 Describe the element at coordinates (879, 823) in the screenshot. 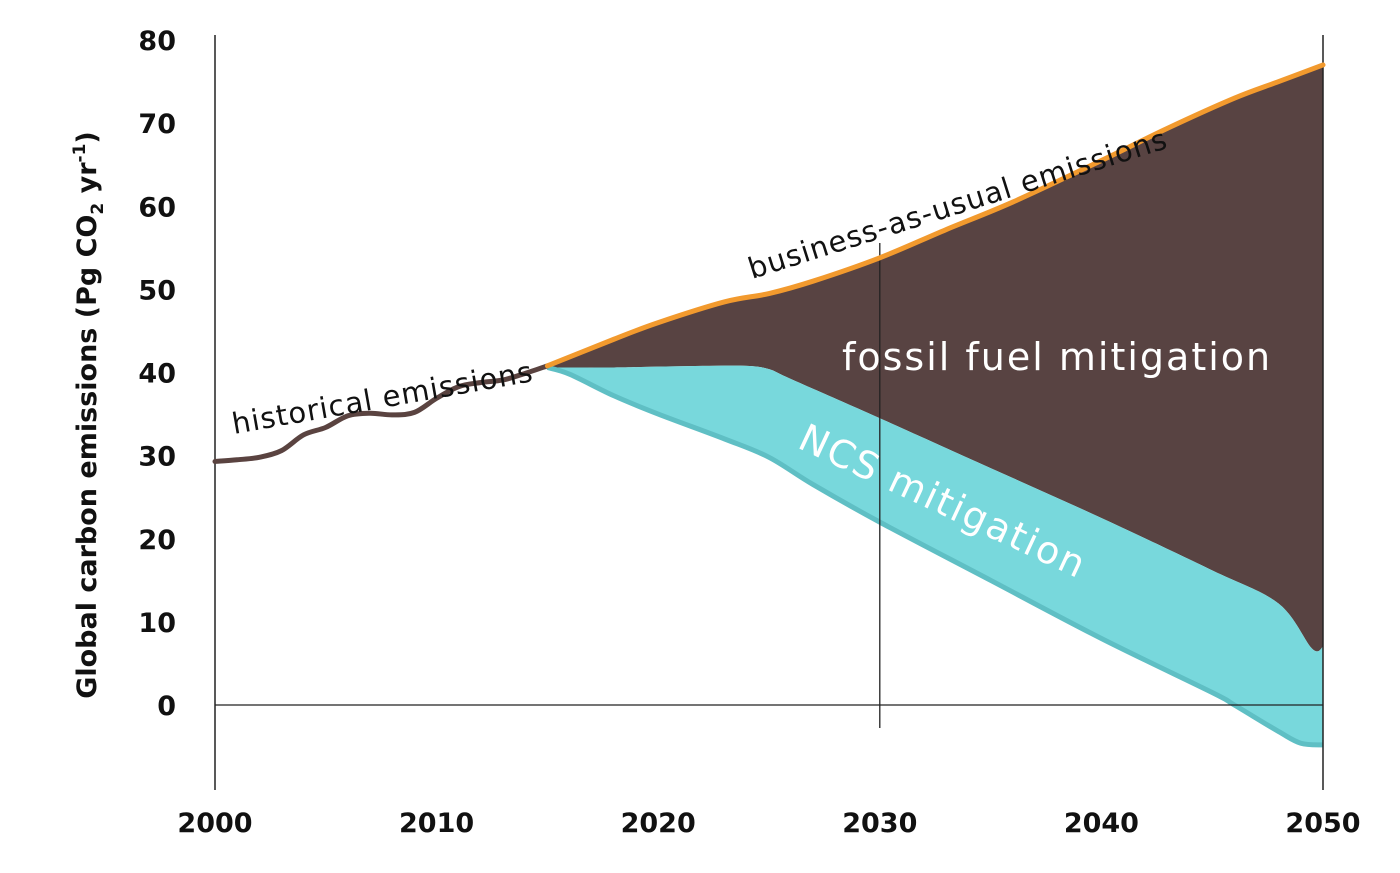

I see `x-tick-label: 2030` at that location.